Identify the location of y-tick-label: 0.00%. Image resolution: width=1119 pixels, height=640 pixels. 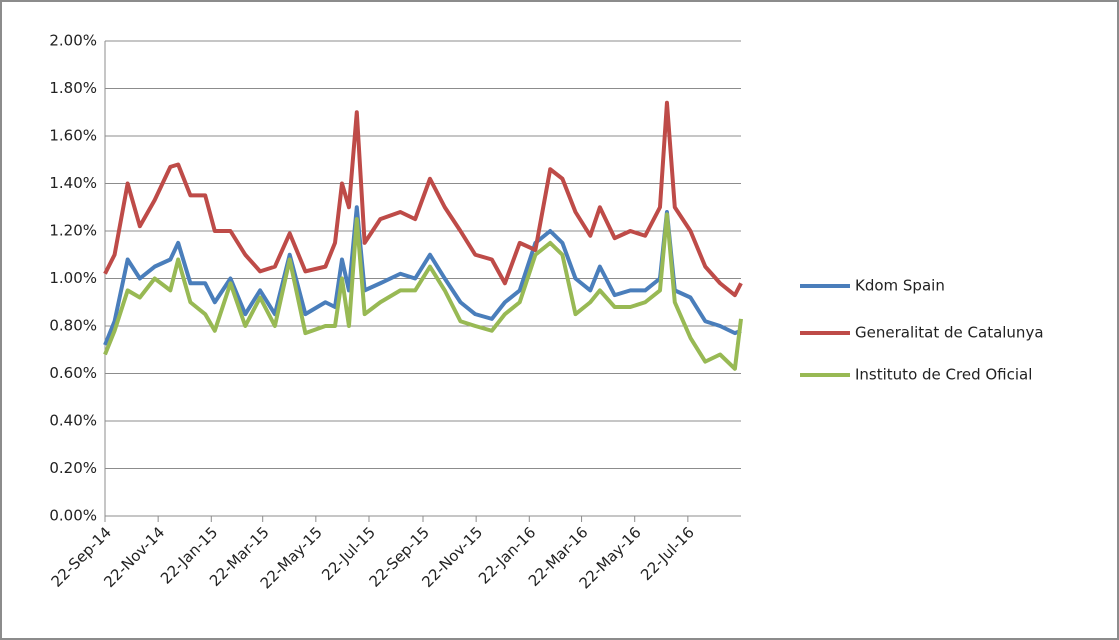
(73, 516).